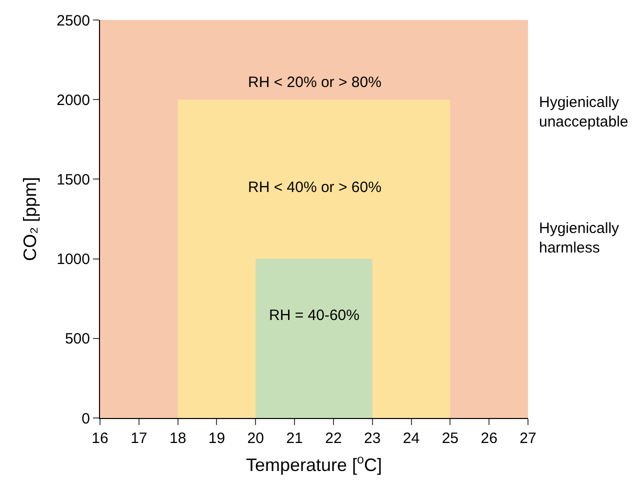 The height and width of the screenshot is (493, 644). Describe the element at coordinates (579, 238) in the screenshot. I see `text: Hygienically harmless` at that location.